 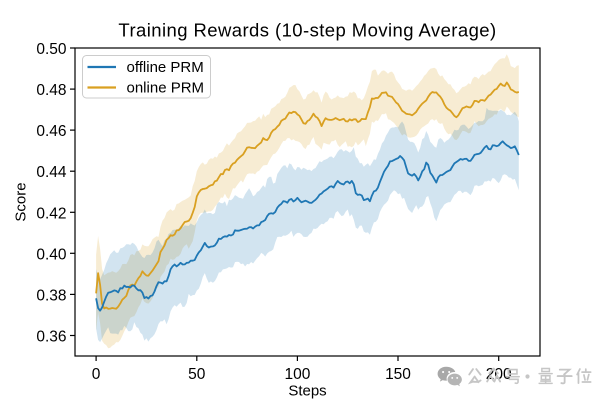 What do you see at coordinates (51, 337) in the screenshot?
I see `svg-text: 0.36` at bounding box center [51, 337].